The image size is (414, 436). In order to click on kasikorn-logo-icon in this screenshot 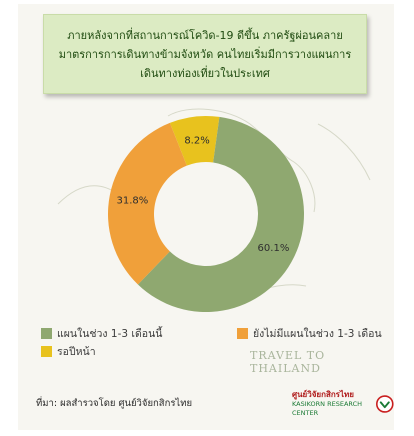, I will do `click(385, 404)`.